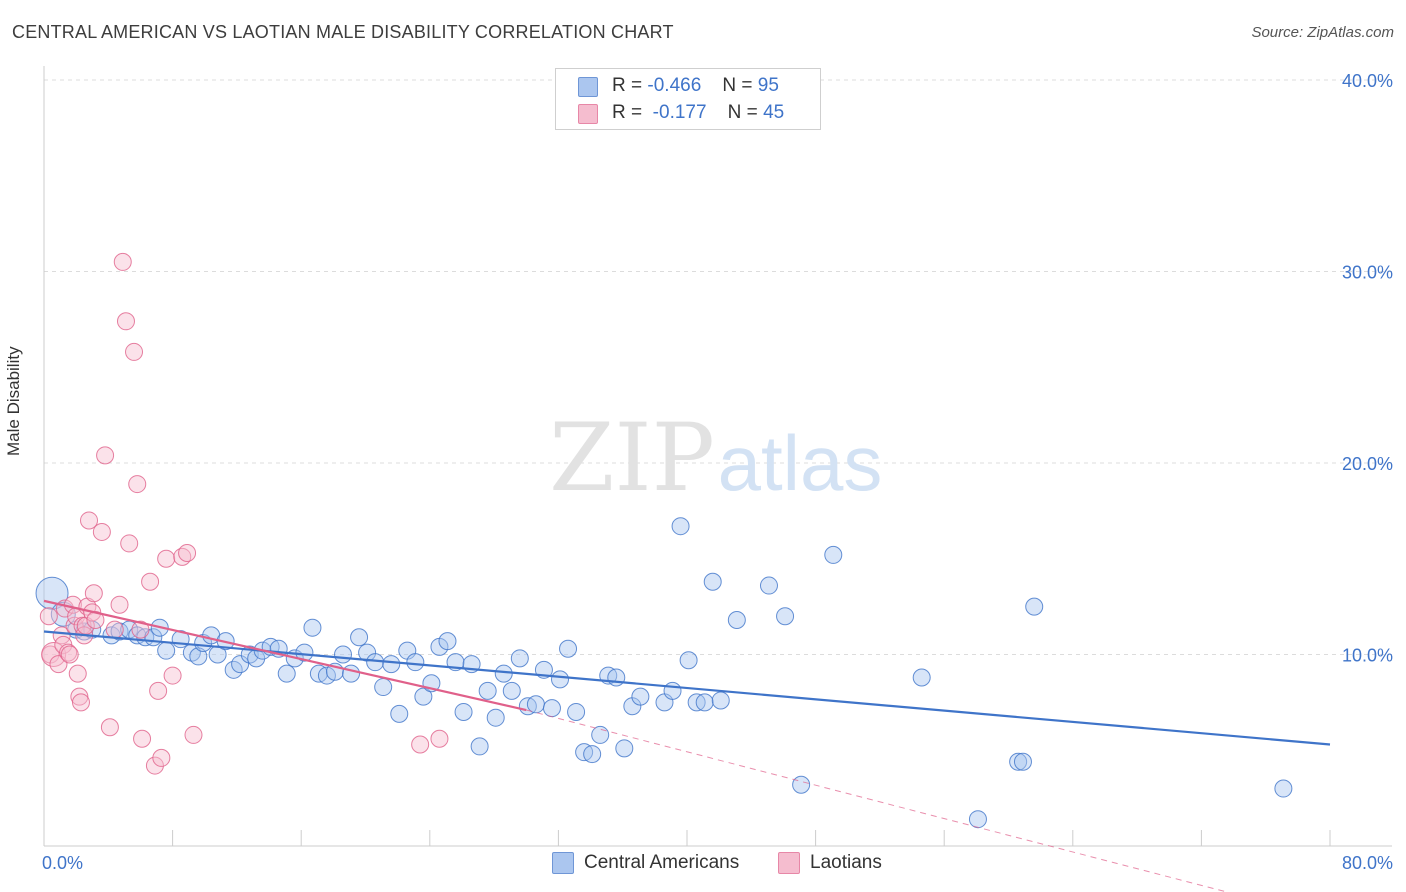 The height and width of the screenshot is (892, 1406). Describe the element at coordinates (13, 401) in the screenshot. I see `y-axis-label: Male Disability` at that location.